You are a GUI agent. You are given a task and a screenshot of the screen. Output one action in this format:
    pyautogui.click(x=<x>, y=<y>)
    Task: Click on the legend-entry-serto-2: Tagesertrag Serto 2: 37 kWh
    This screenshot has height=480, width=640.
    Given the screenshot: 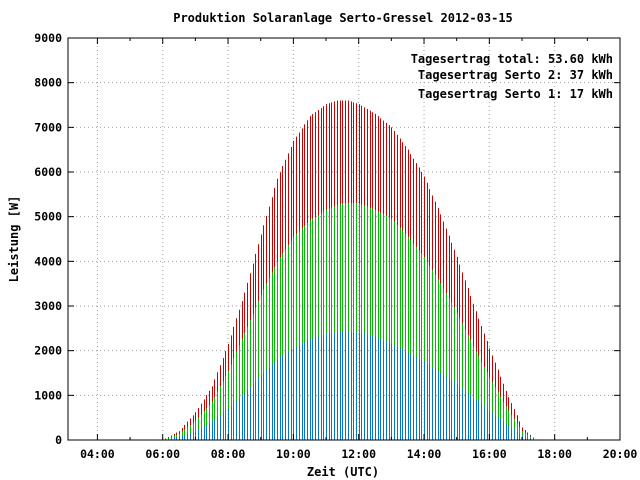 What is the action you would take?
    pyautogui.click(x=515, y=75)
    